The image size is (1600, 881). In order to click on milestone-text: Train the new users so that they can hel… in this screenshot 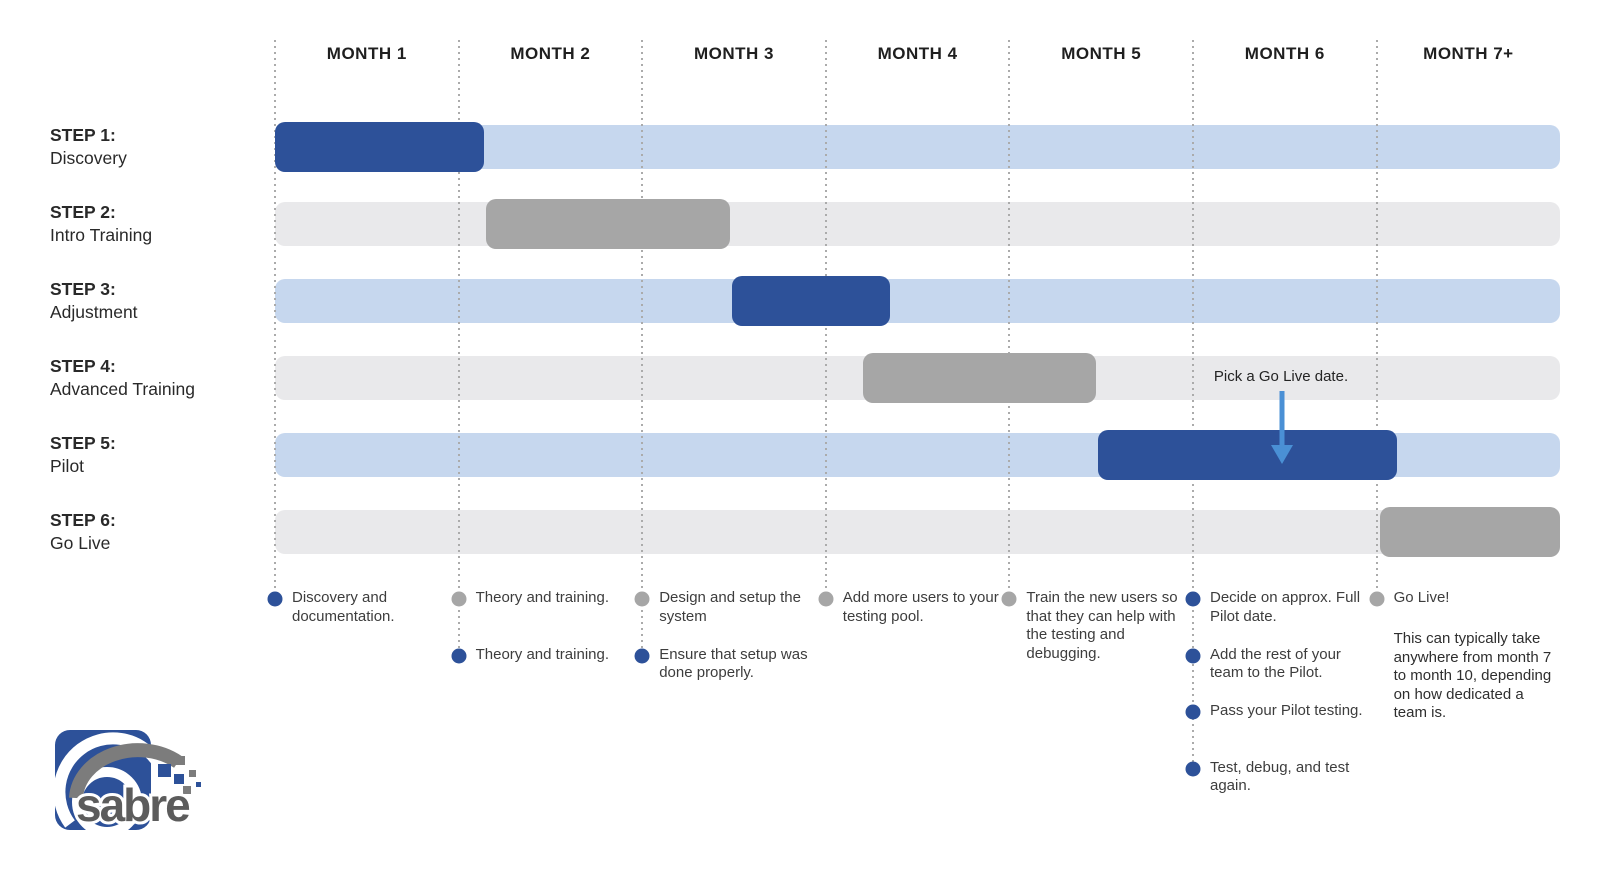, I will do `click(1102, 625)`.